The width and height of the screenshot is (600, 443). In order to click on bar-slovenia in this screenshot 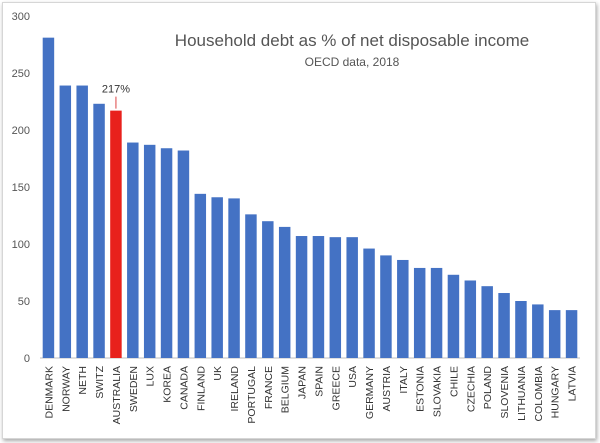, I will do `click(504, 325)`.